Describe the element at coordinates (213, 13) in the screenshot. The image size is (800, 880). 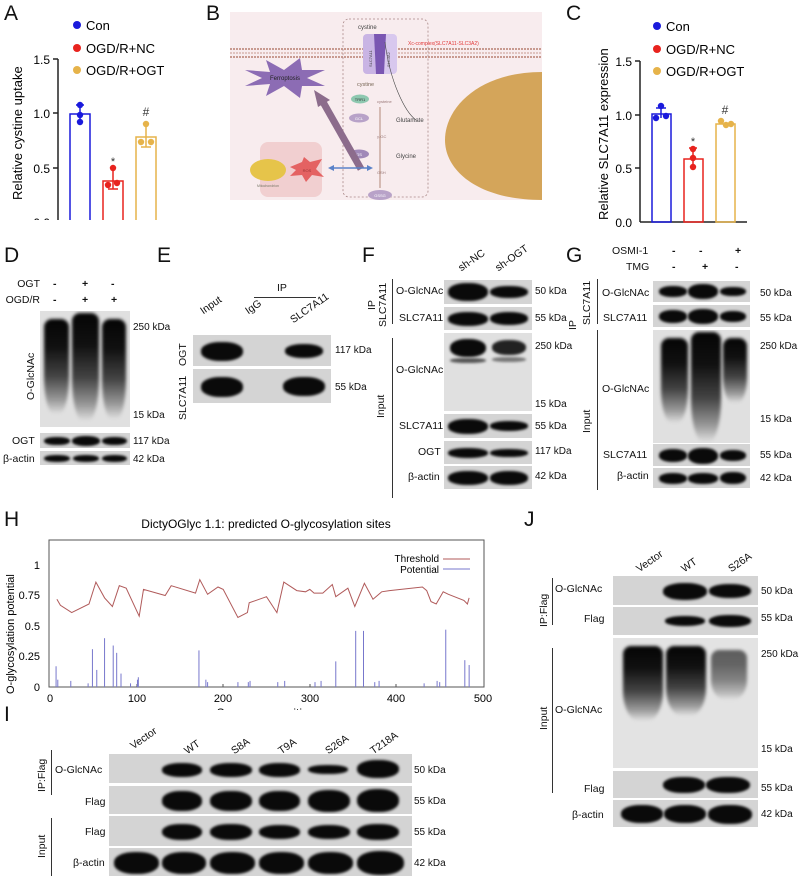
I see `panel-letter-b: B` at that location.